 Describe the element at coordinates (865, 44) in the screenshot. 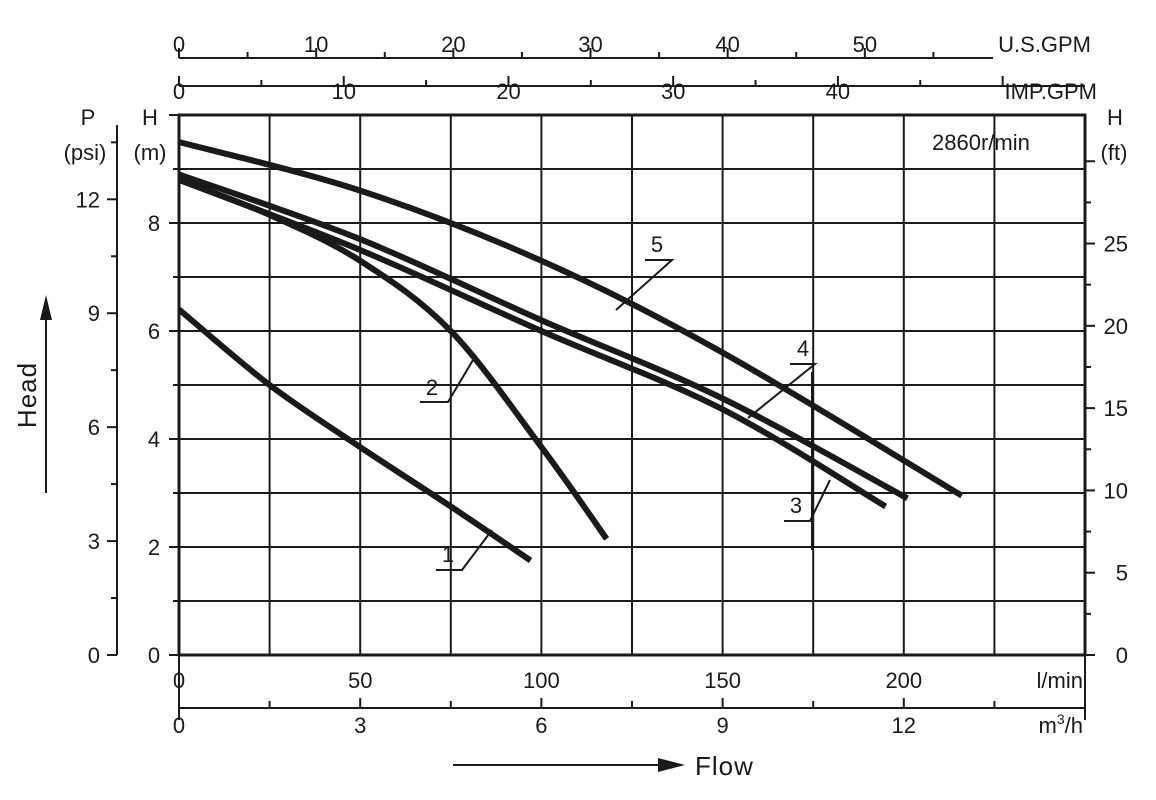

I see `usgpm-tick-label: 50` at that location.